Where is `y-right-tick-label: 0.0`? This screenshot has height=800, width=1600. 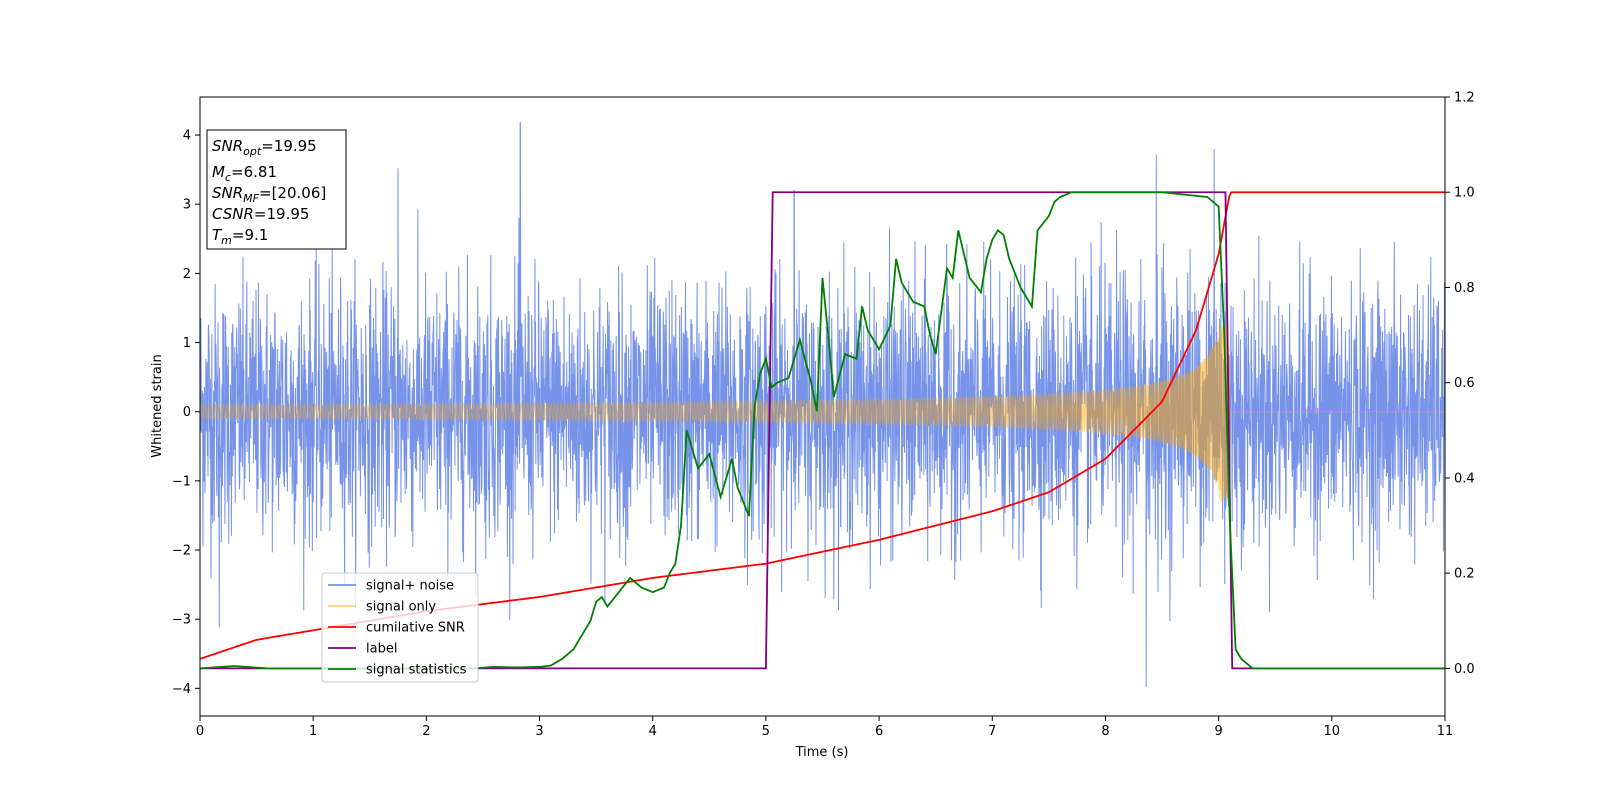
y-right-tick-label: 0.0 is located at coordinates (1464, 669).